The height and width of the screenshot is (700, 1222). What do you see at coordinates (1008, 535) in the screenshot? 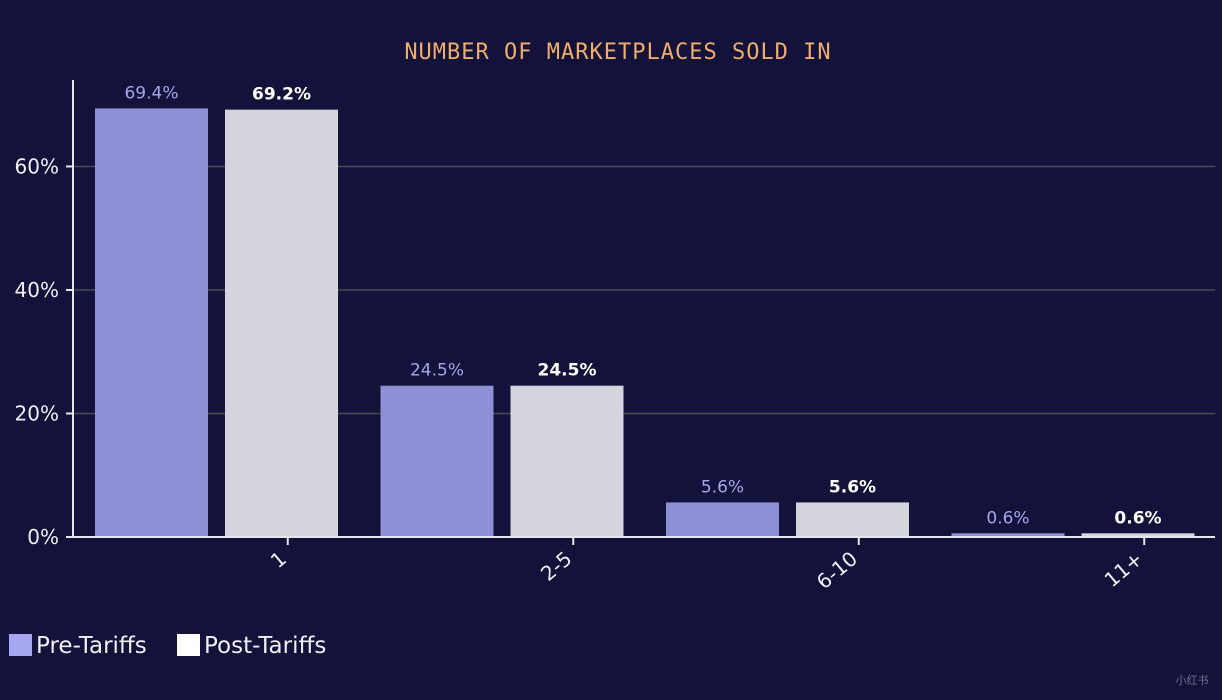
I see `bar-pre-tariffs-11+` at bounding box center [1008, 535].